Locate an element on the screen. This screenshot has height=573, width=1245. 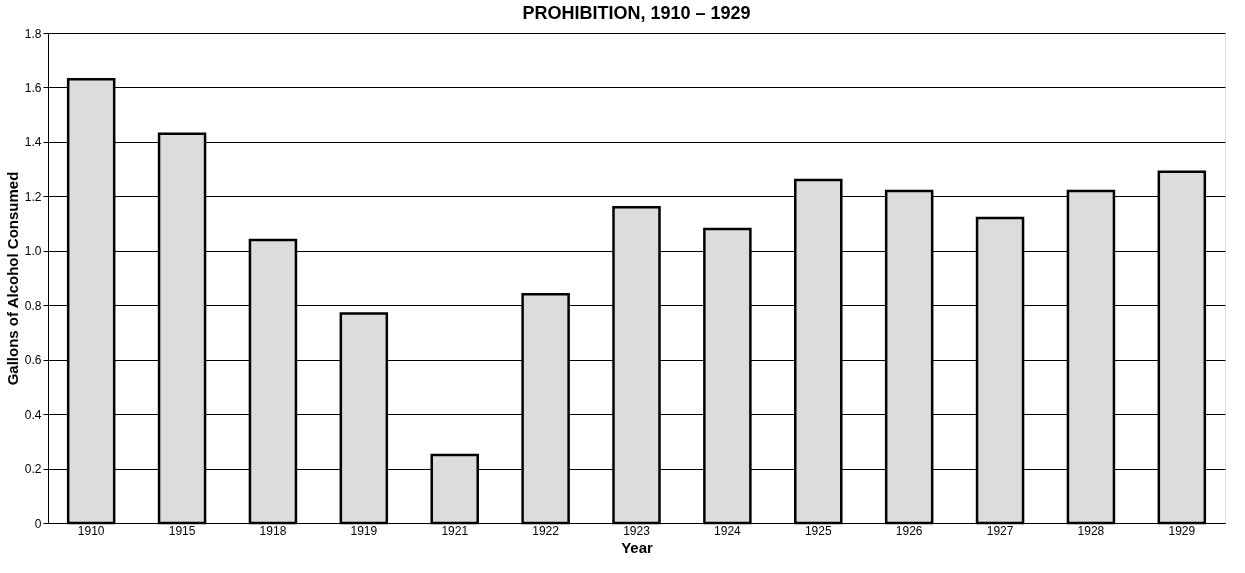
y-tick-label: 1.0 is located at coordinates (33, 251).